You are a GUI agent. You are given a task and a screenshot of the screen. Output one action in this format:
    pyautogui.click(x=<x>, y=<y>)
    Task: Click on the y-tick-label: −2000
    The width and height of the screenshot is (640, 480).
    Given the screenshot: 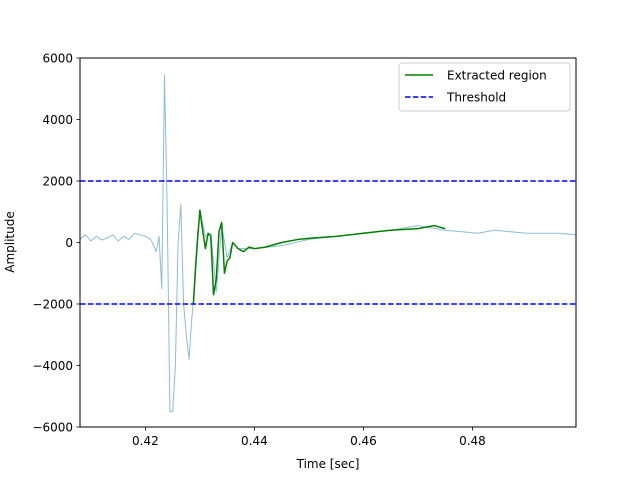 What is the action you would take?
    pyautogui.click(x=52, y=305)
    